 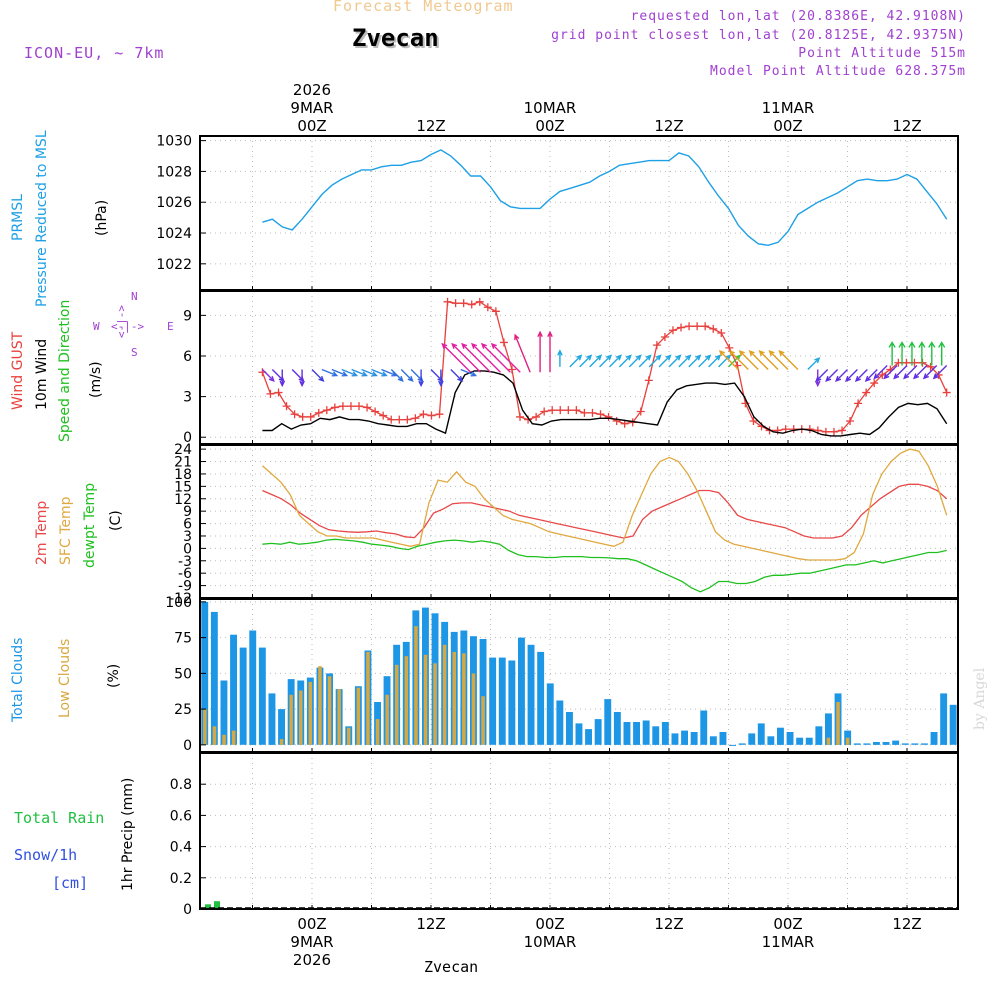 I want to click on time-label-bottom: 2026, so click(x=312, y=960).